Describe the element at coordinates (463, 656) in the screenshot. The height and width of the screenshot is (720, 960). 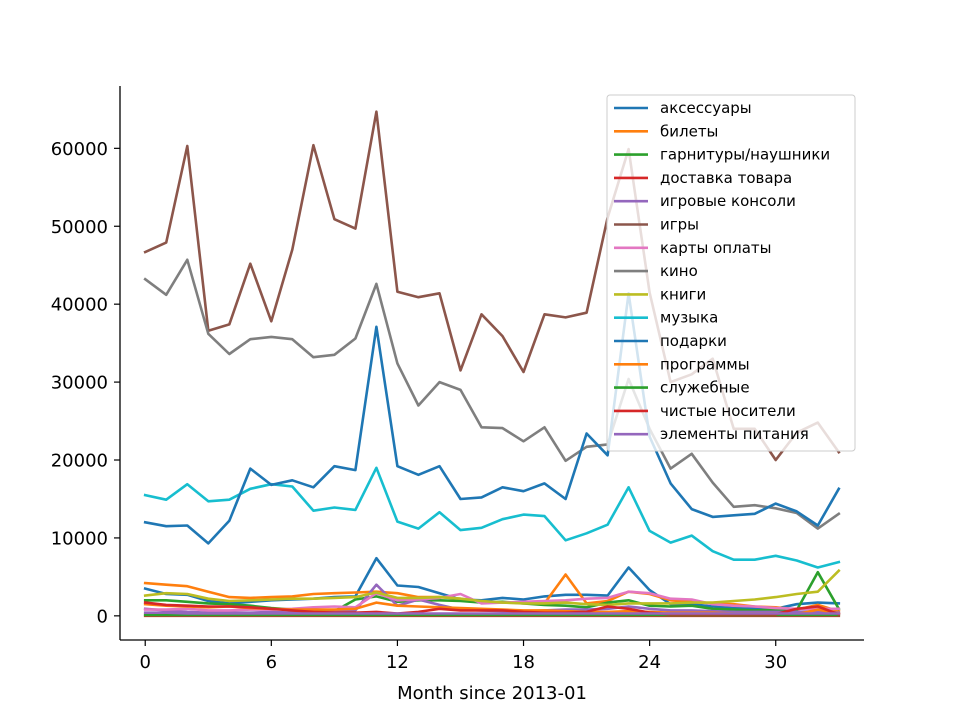
I see `x-ticks: 0 6 12 18 24 30` at that location.